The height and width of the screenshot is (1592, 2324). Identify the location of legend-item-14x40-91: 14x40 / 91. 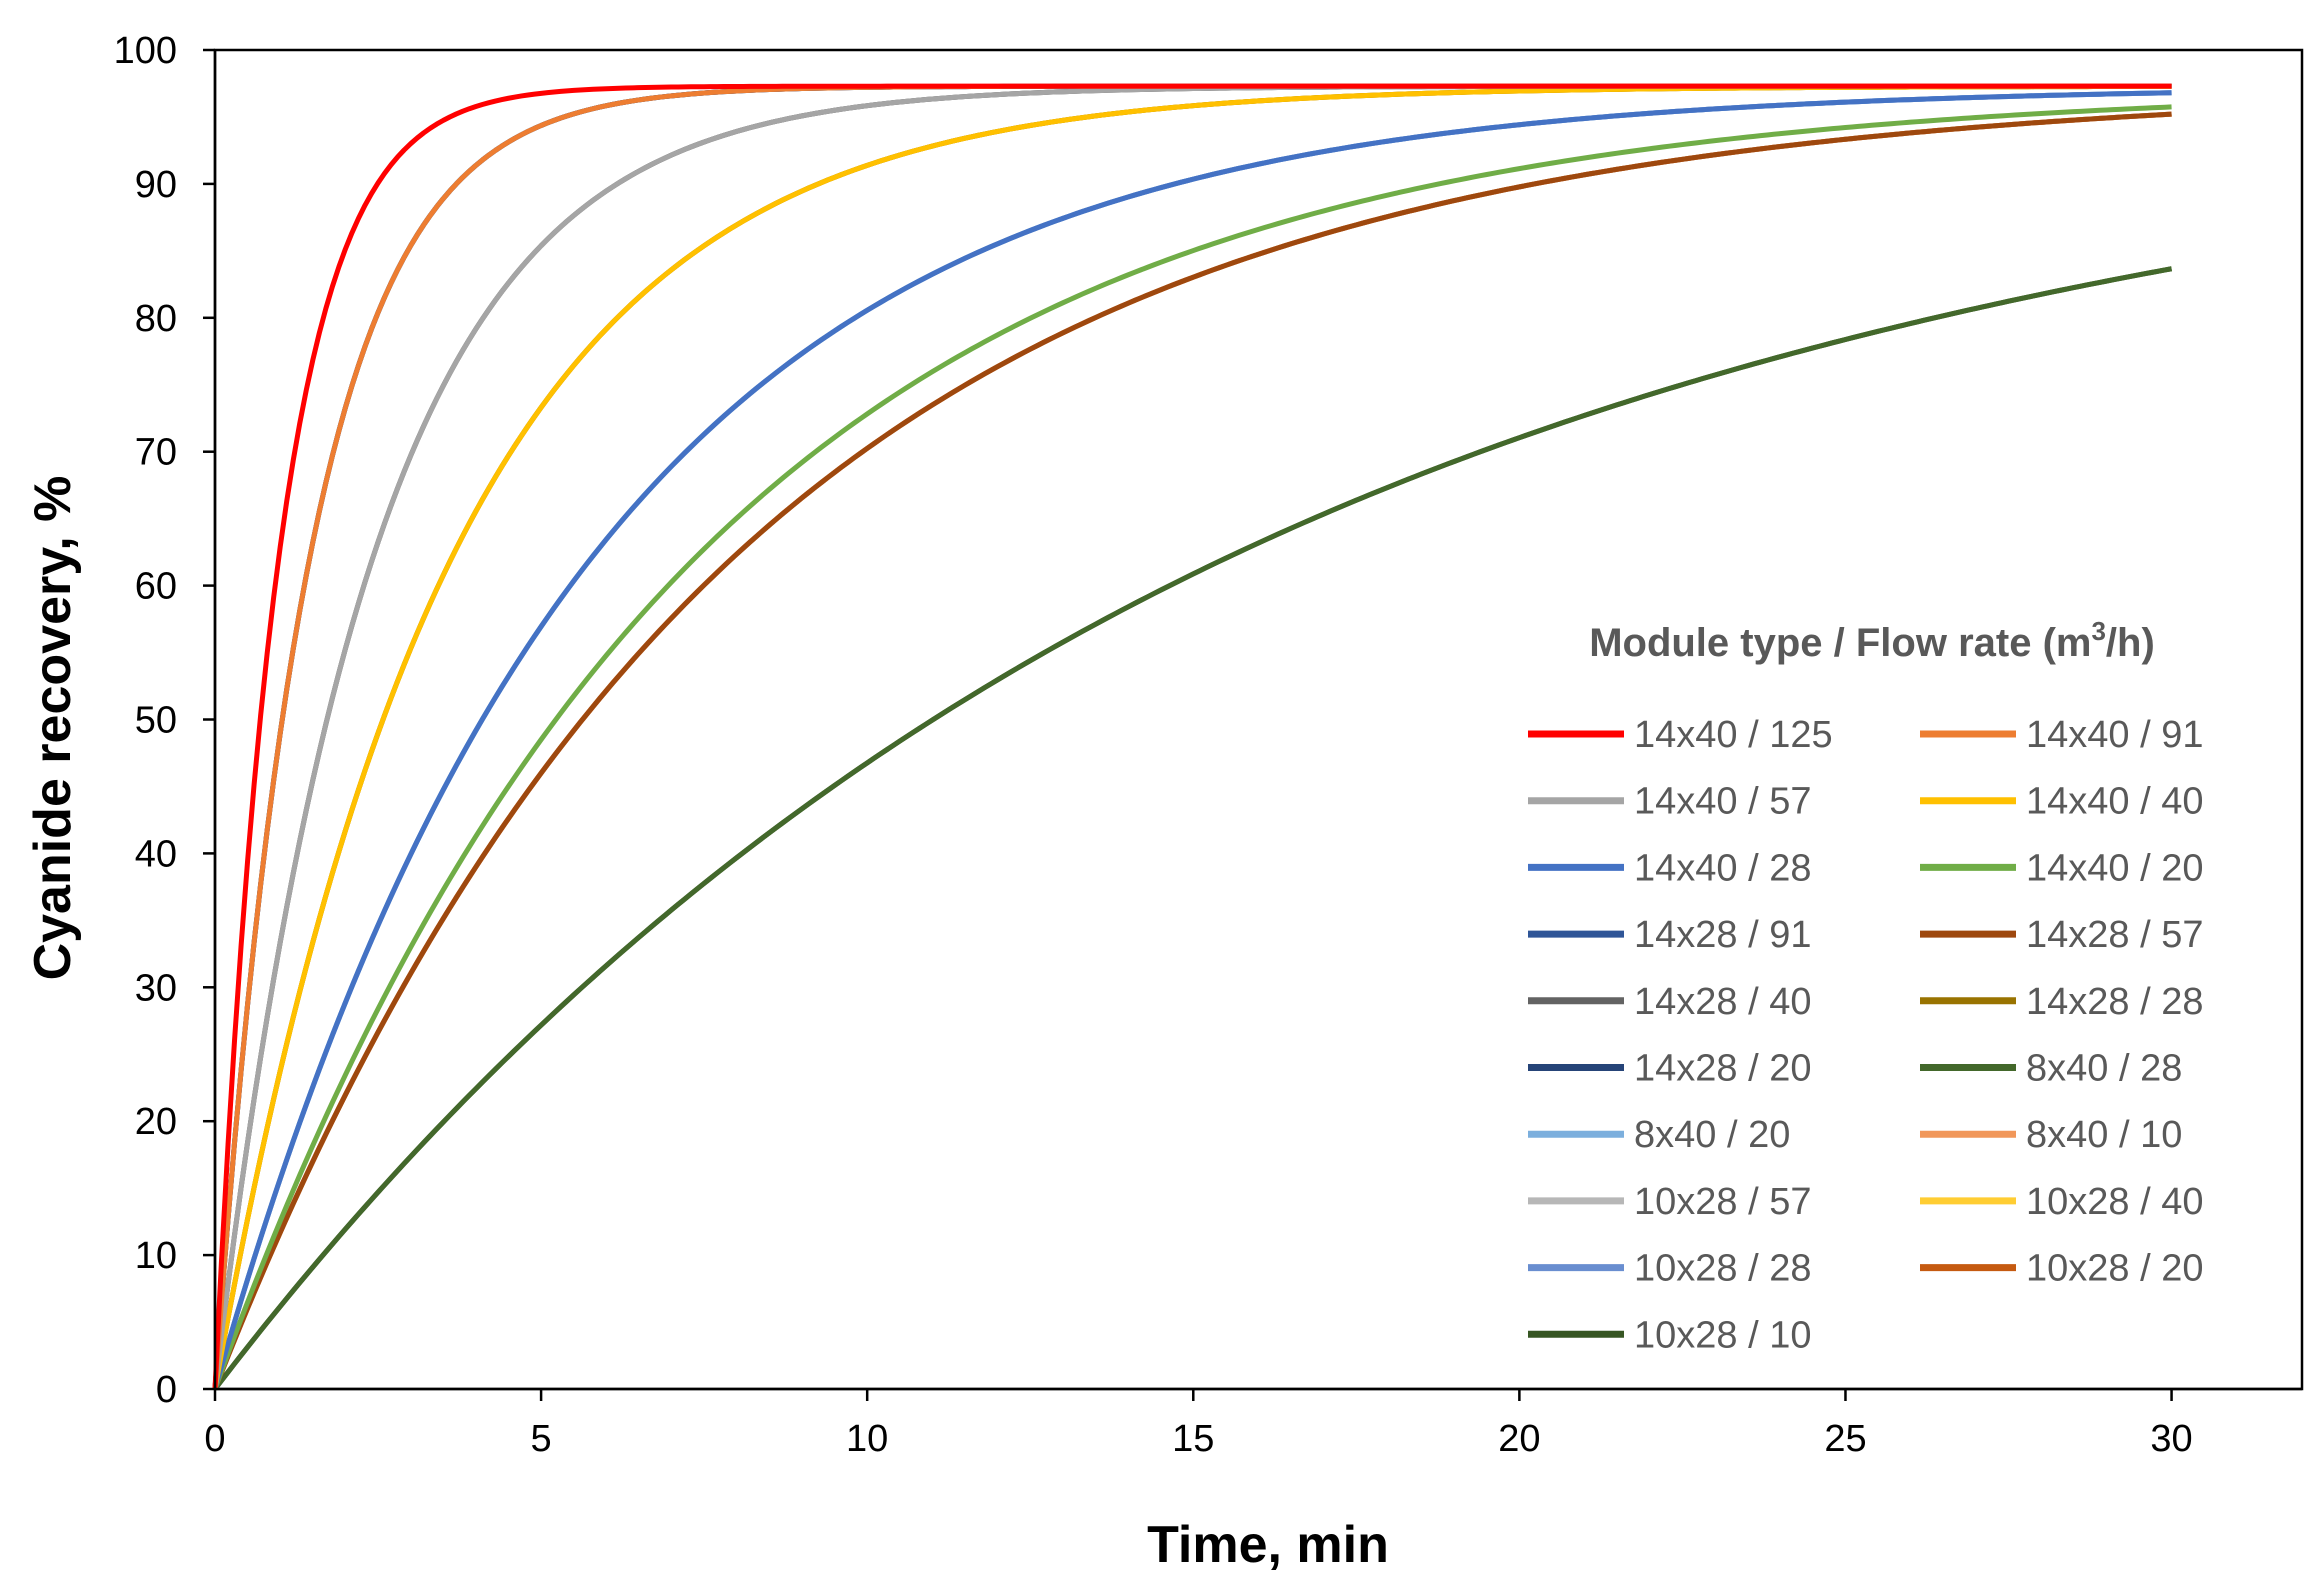
(2061, 735).